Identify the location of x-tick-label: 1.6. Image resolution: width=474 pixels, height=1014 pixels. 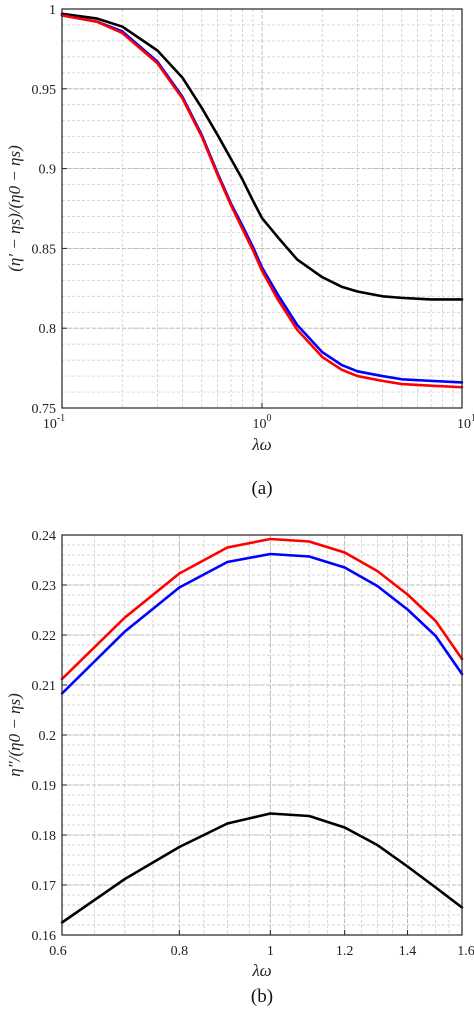
(465, 951).